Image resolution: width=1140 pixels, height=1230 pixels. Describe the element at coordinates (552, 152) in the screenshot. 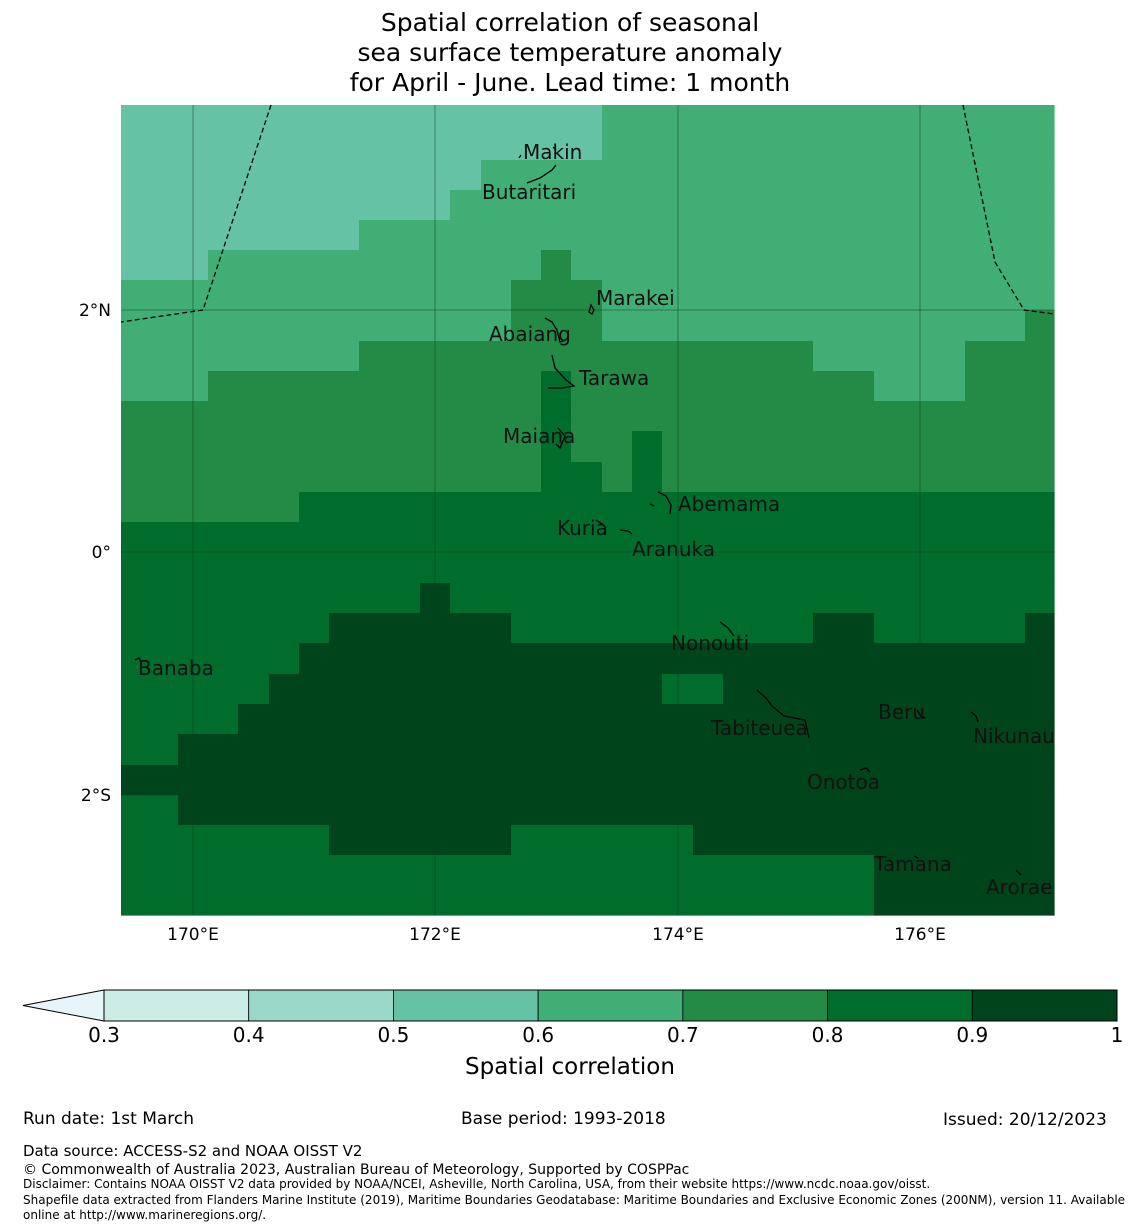

I see `place-label: Makin` at that location.